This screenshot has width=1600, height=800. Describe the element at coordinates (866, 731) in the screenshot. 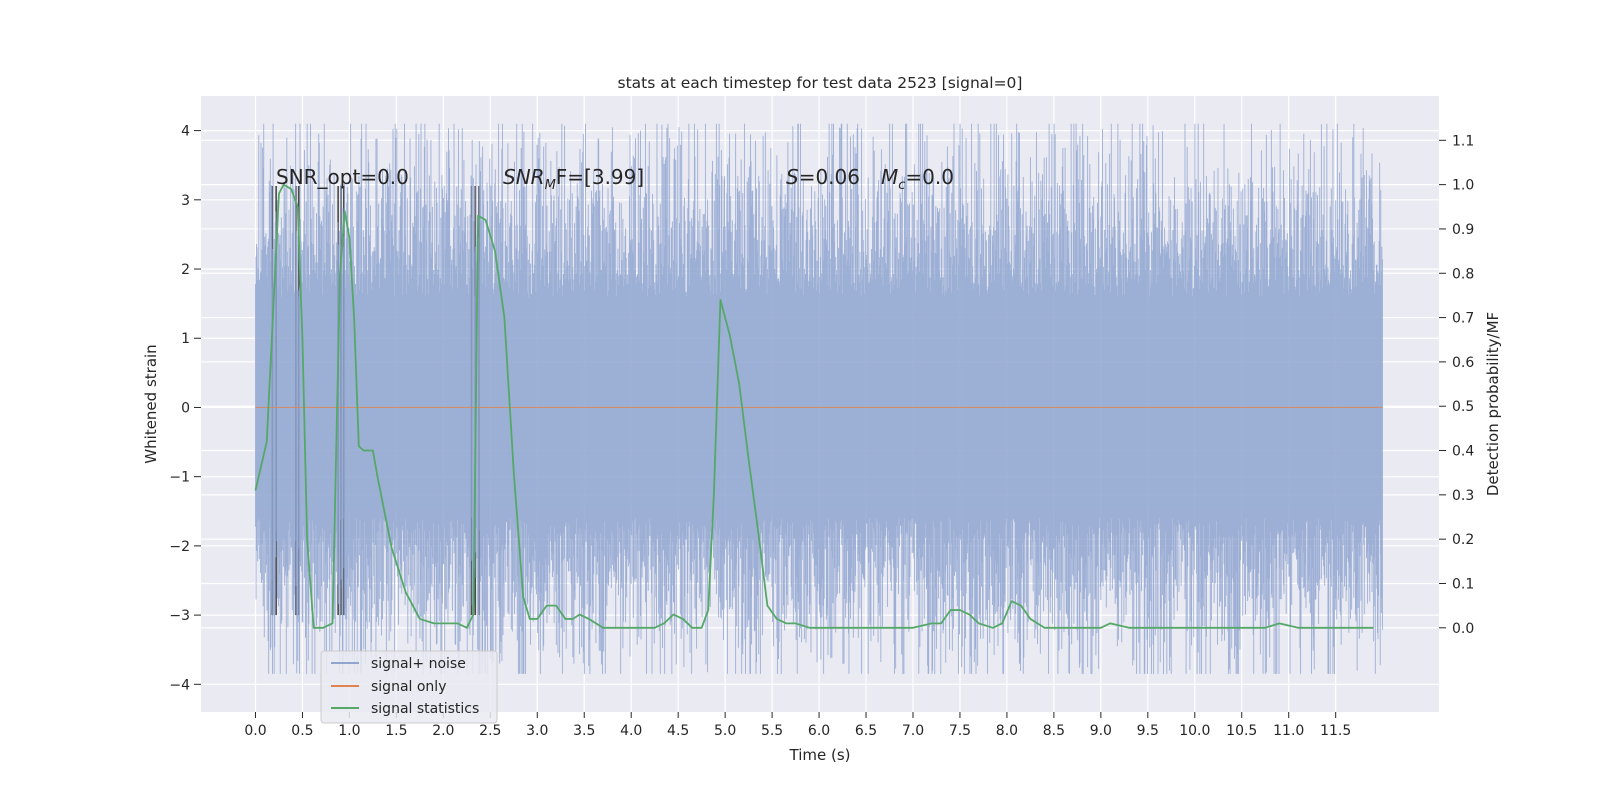

I see `x-tick-label-13: 6.5` at that location.